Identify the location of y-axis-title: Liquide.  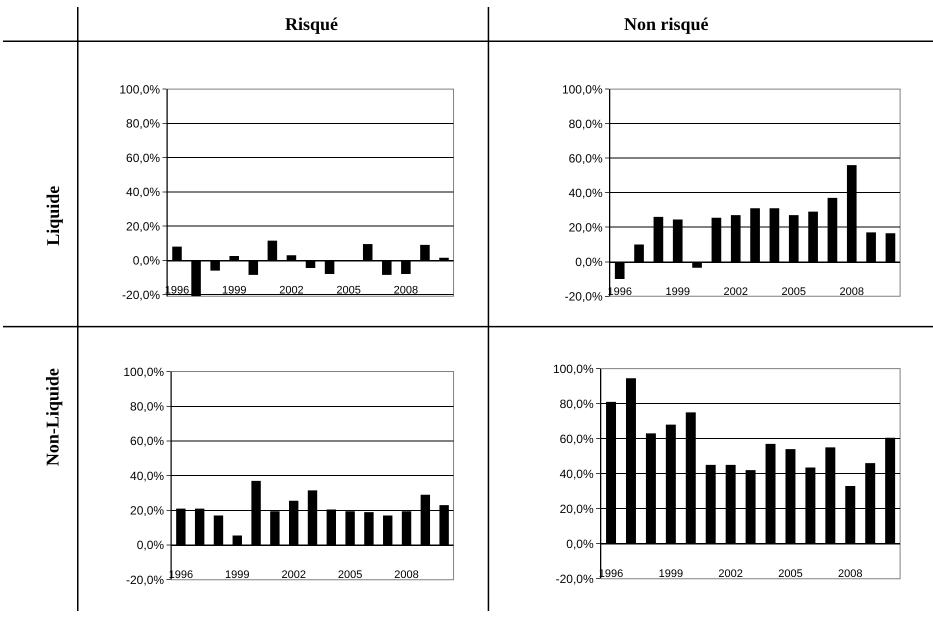
(52, 216).